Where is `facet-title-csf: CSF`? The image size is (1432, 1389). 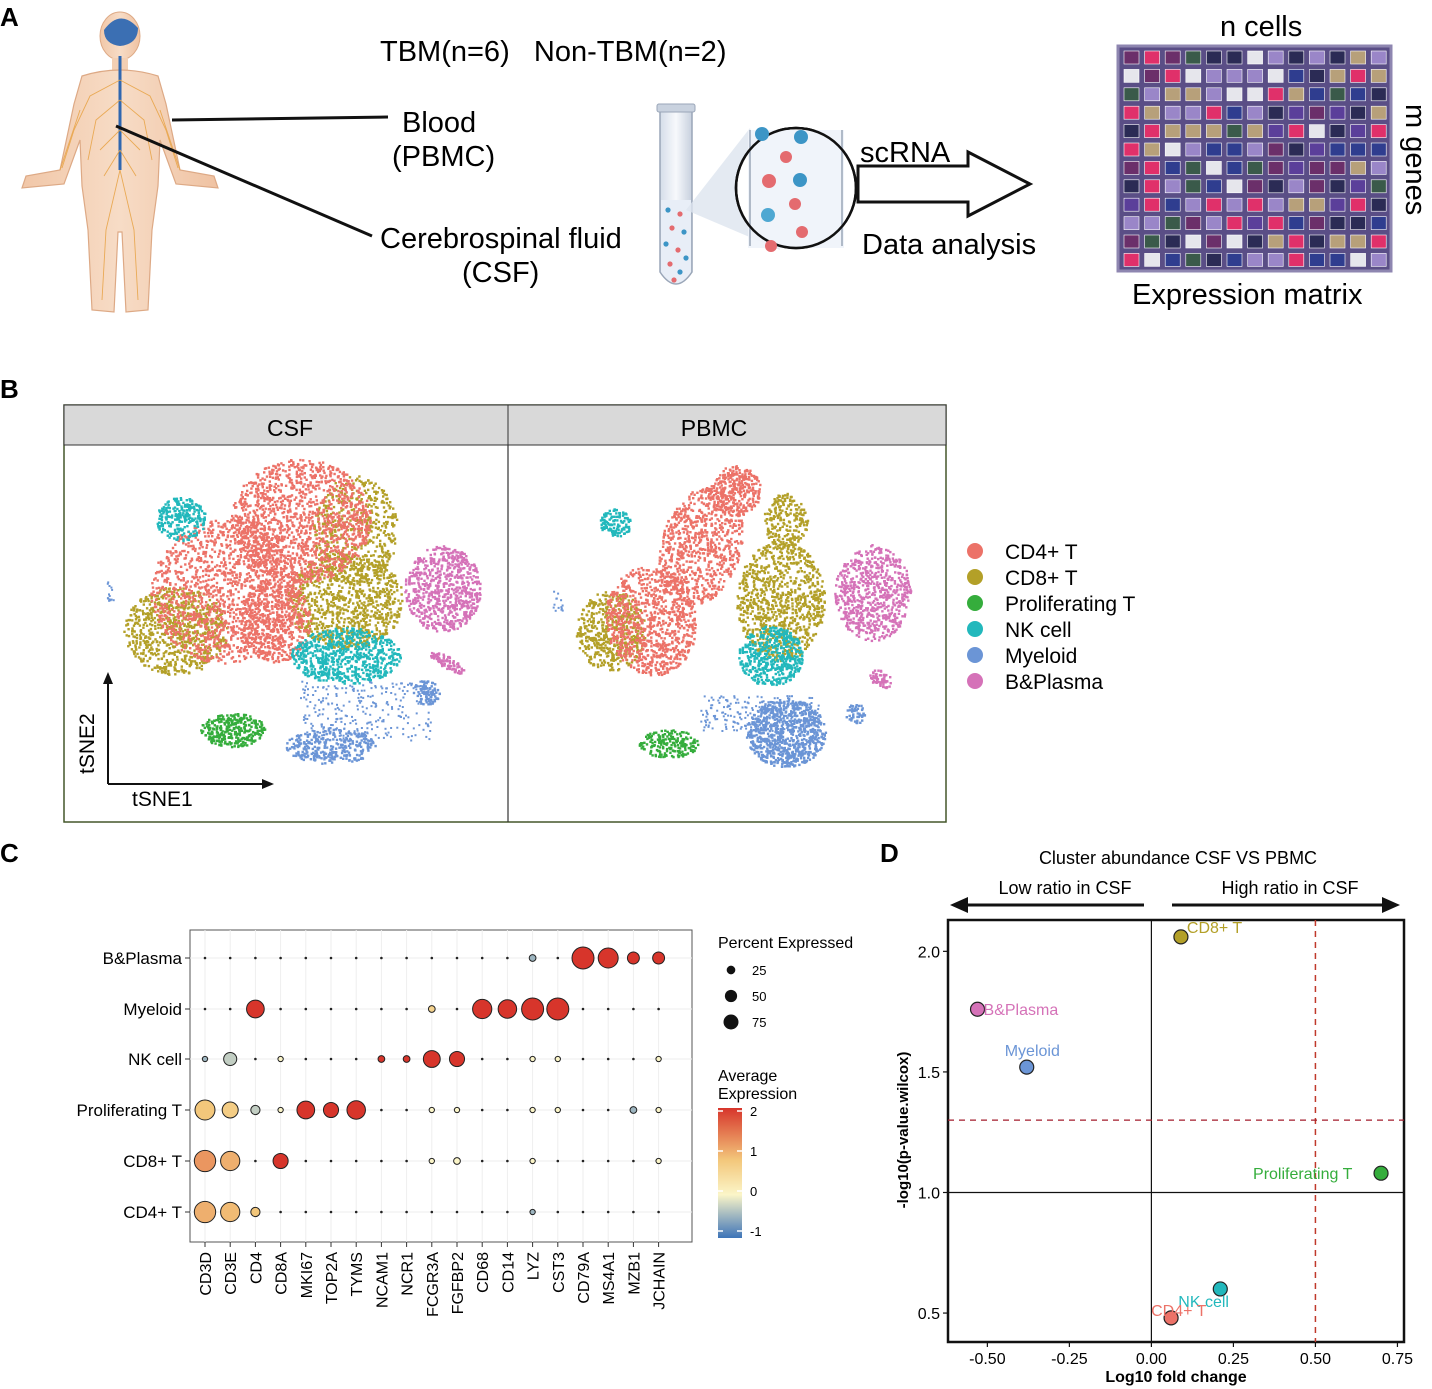
facet-title-csf: CSF is located at coordinates (290, 428).